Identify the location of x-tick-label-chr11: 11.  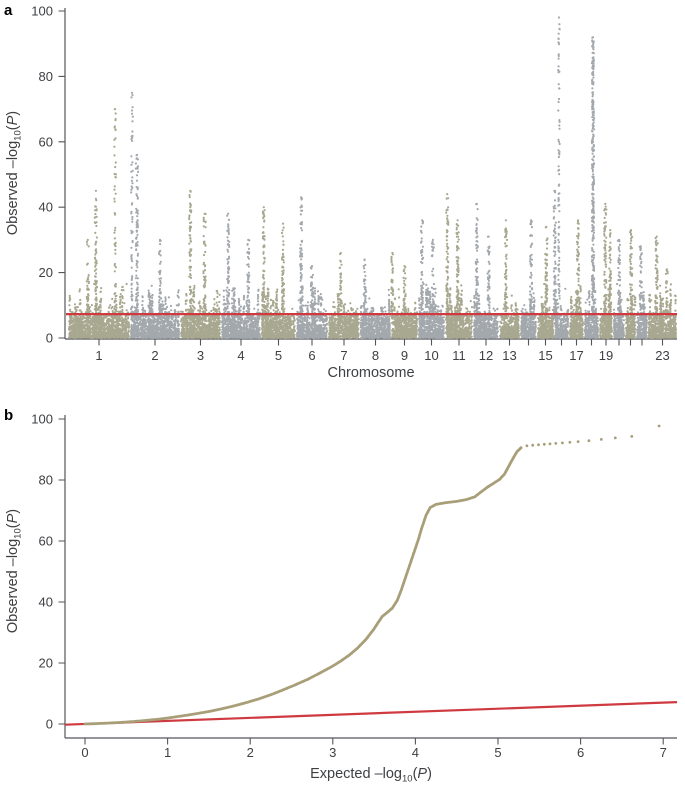
(459, 355).